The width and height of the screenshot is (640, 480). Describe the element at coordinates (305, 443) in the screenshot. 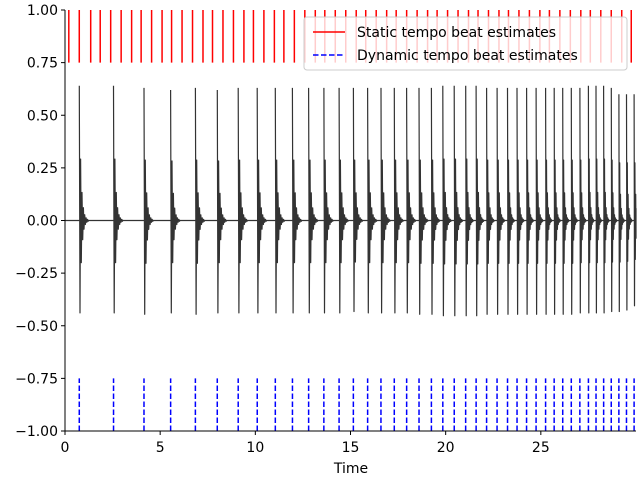

I see `x-ticks: 0 5 10 15 20 25` at that location.